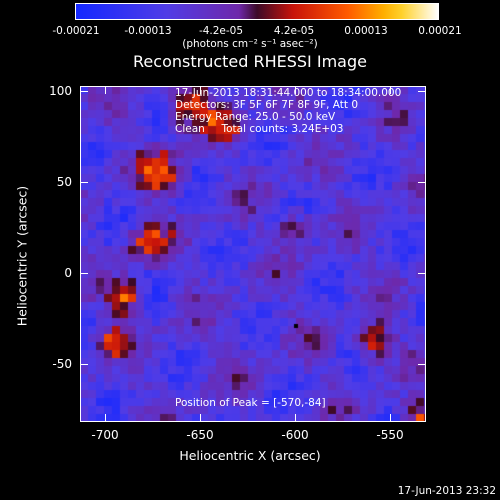 This screenshot has width=500, height=500. I want to click on colorbar-tick: -4.2e-05, so click(221, 31).